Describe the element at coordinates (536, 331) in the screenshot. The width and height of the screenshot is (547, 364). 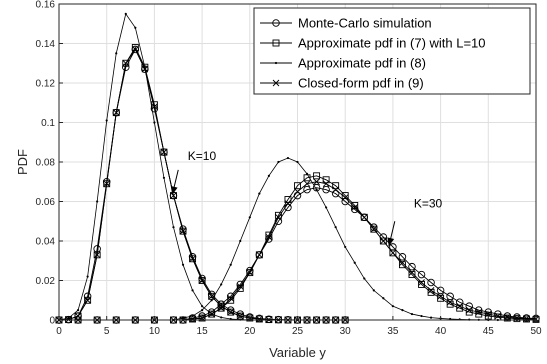
I see `x-tick-label: 50` at that location.